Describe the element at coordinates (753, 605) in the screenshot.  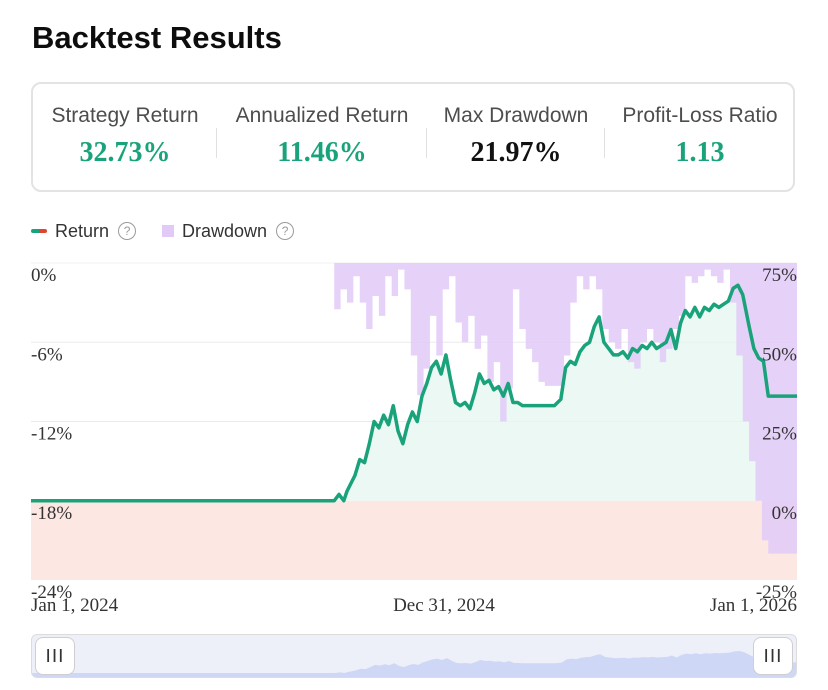
I see `x-tick-label: Jan 1, 2026` at that location.